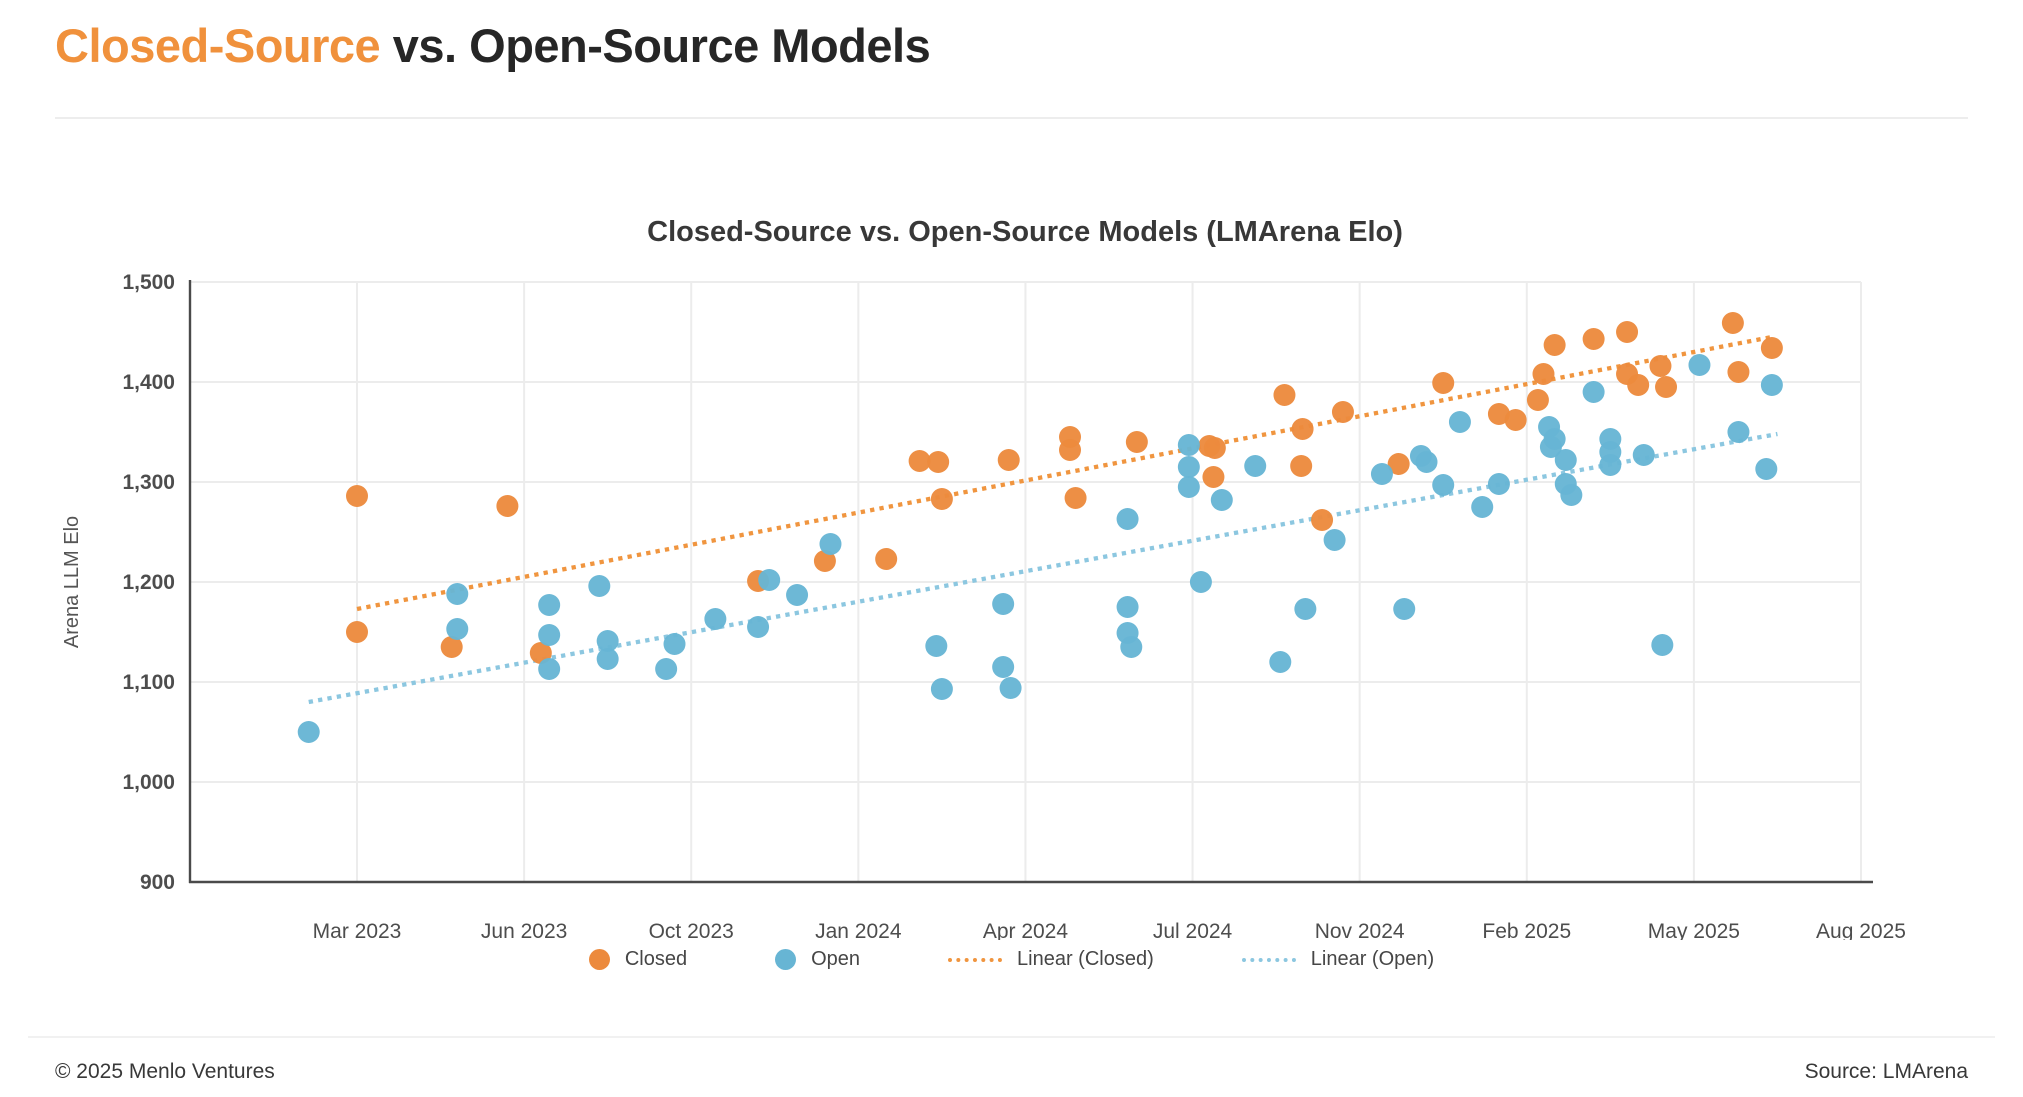 The height and width of the screenshot is (1097, 2023). I want to click on y-tick-label: 1,300, so click(148, 482).